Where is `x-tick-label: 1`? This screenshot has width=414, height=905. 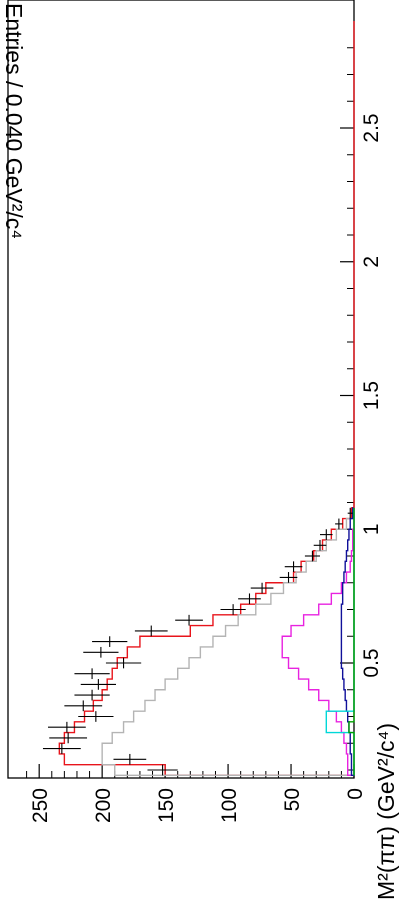
x-tick-label: 1 is located at coordinates (371, 529).